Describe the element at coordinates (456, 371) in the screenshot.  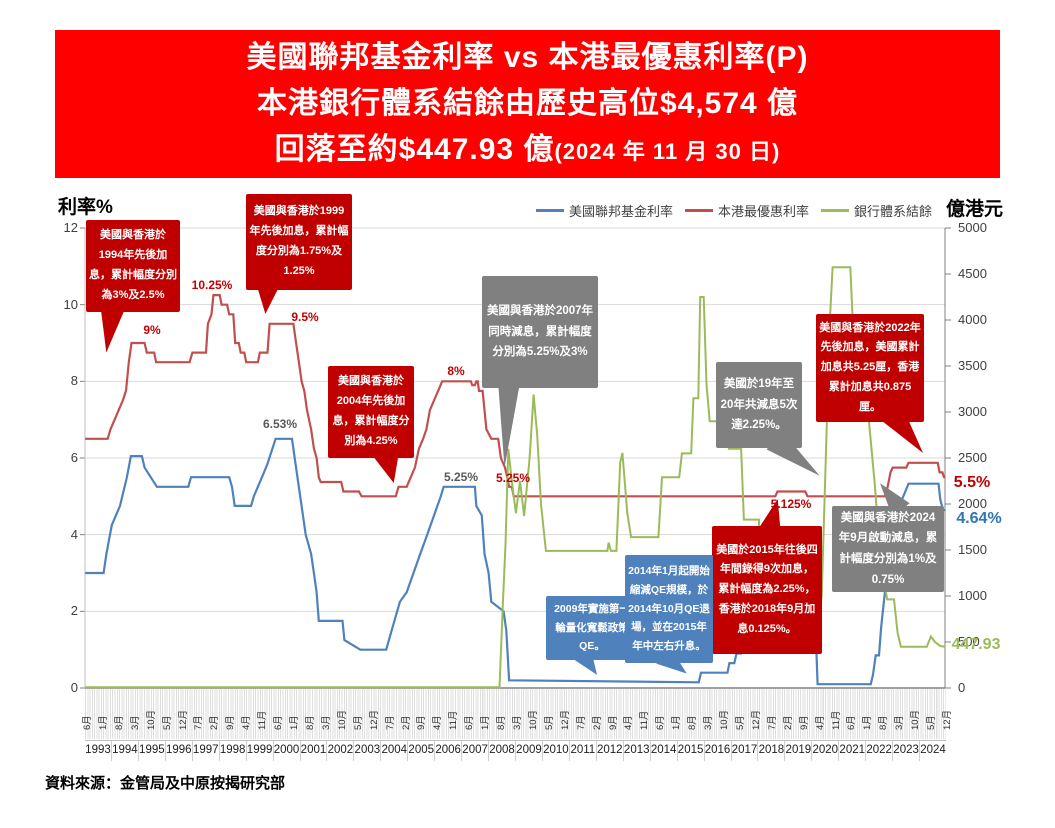
I see `value-label: 8%` at that location.